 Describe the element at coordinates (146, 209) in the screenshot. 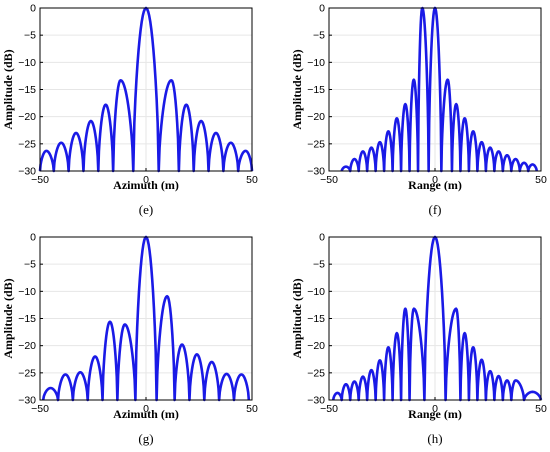

I see `panel-caption: (e)` at that location.